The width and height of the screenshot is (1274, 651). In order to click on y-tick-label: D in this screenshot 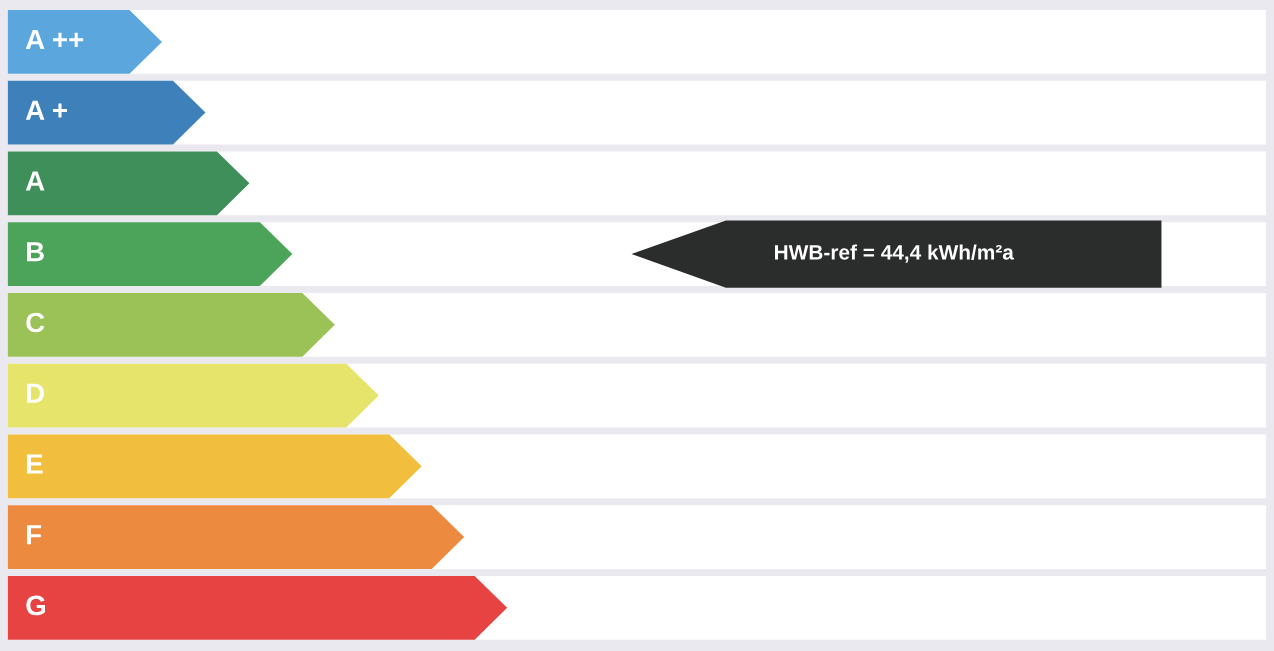, I will do `click(35, 393)`.